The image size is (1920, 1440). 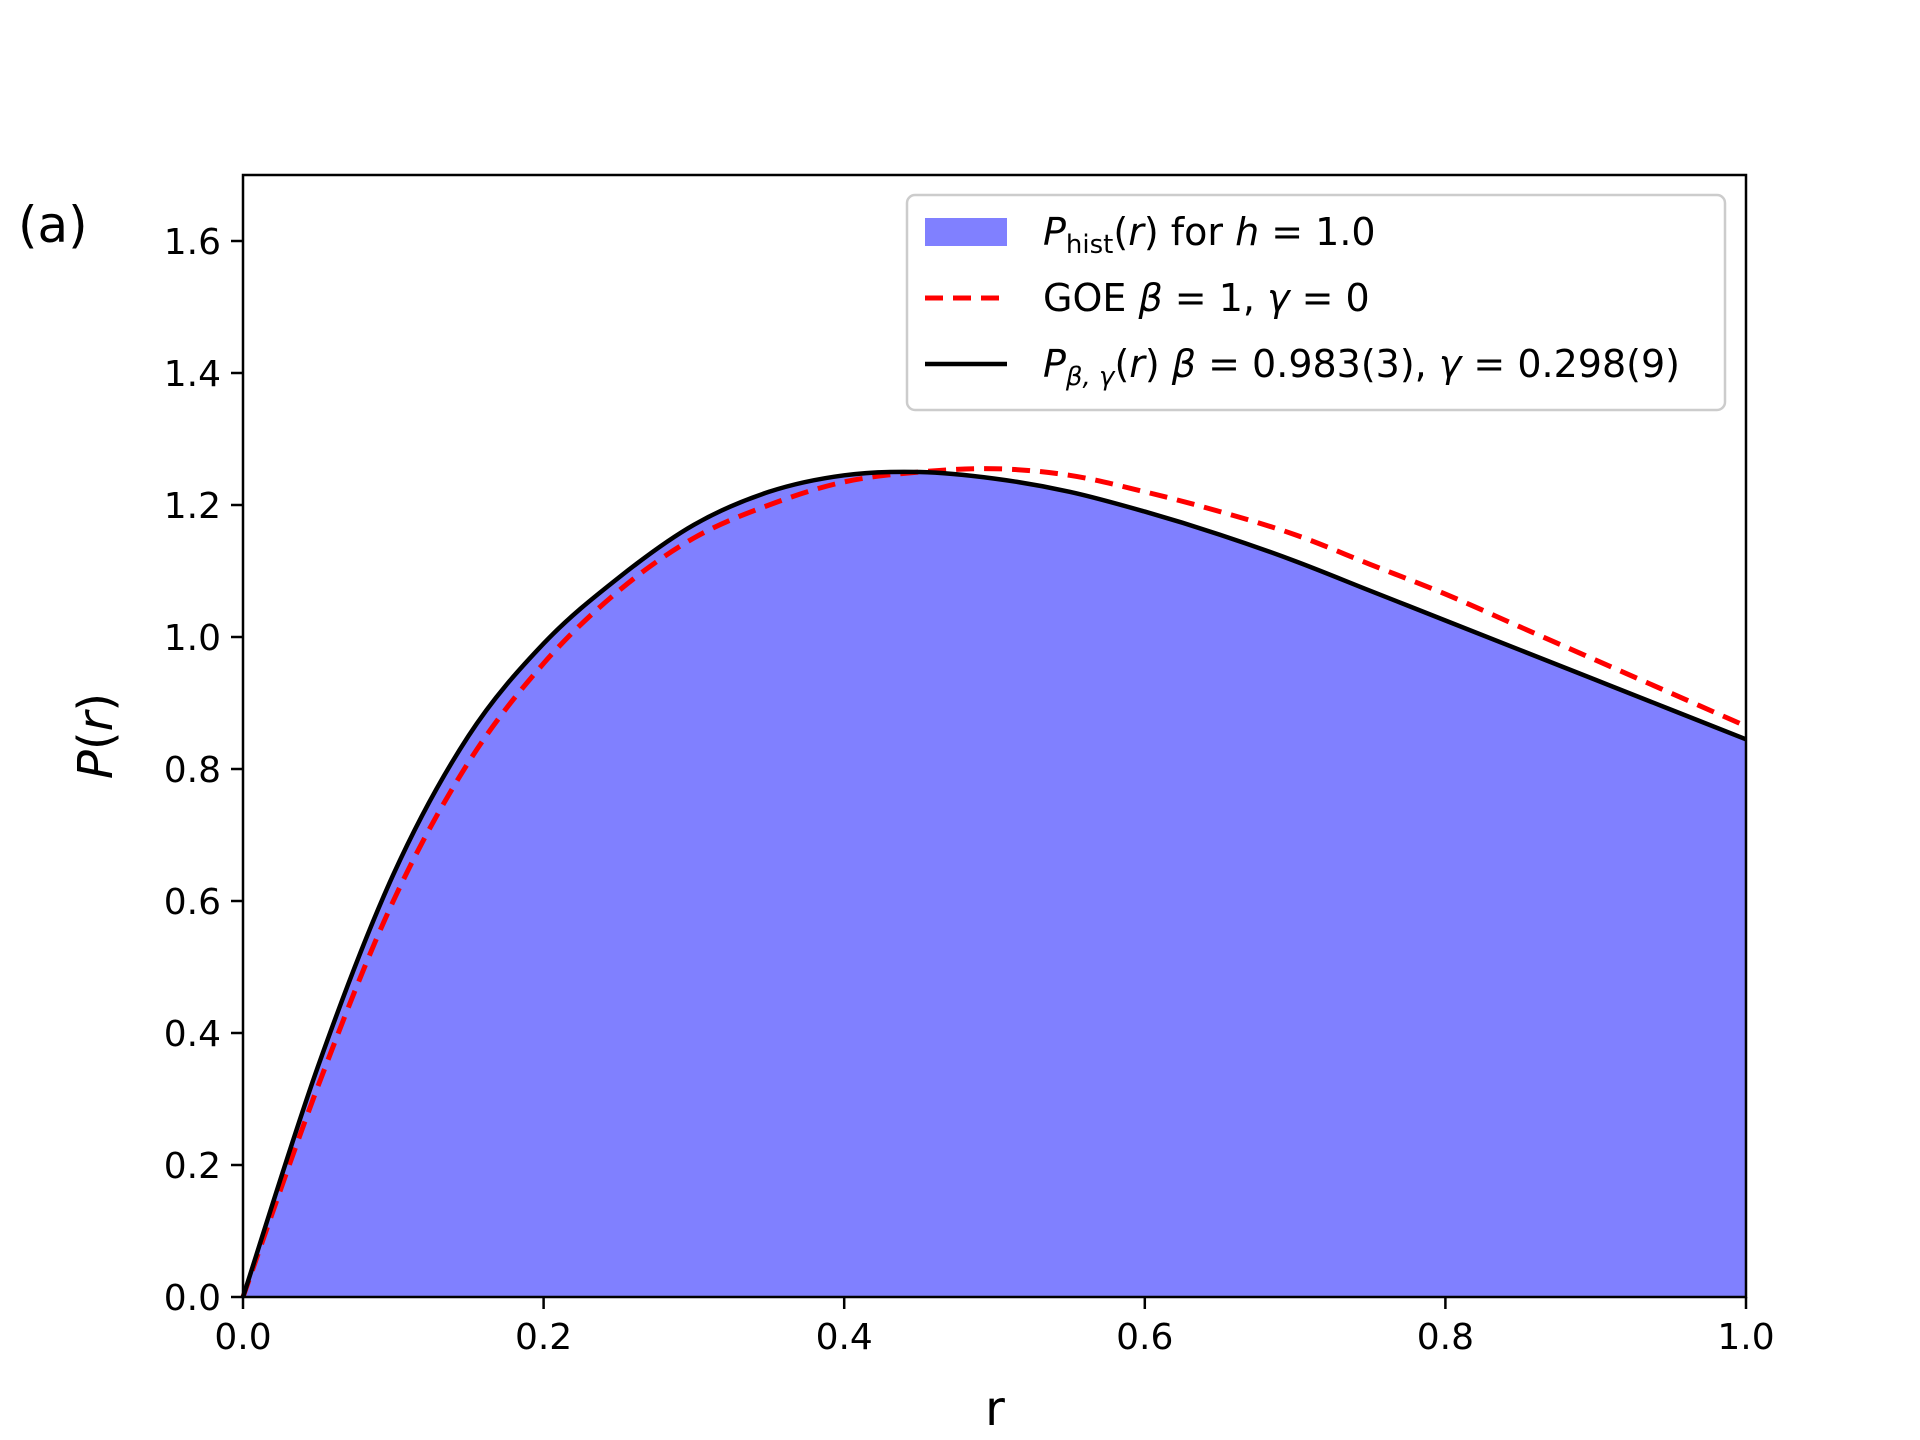 I want to click on y-tick-label: 0.2, so click(x=192, y=1166).